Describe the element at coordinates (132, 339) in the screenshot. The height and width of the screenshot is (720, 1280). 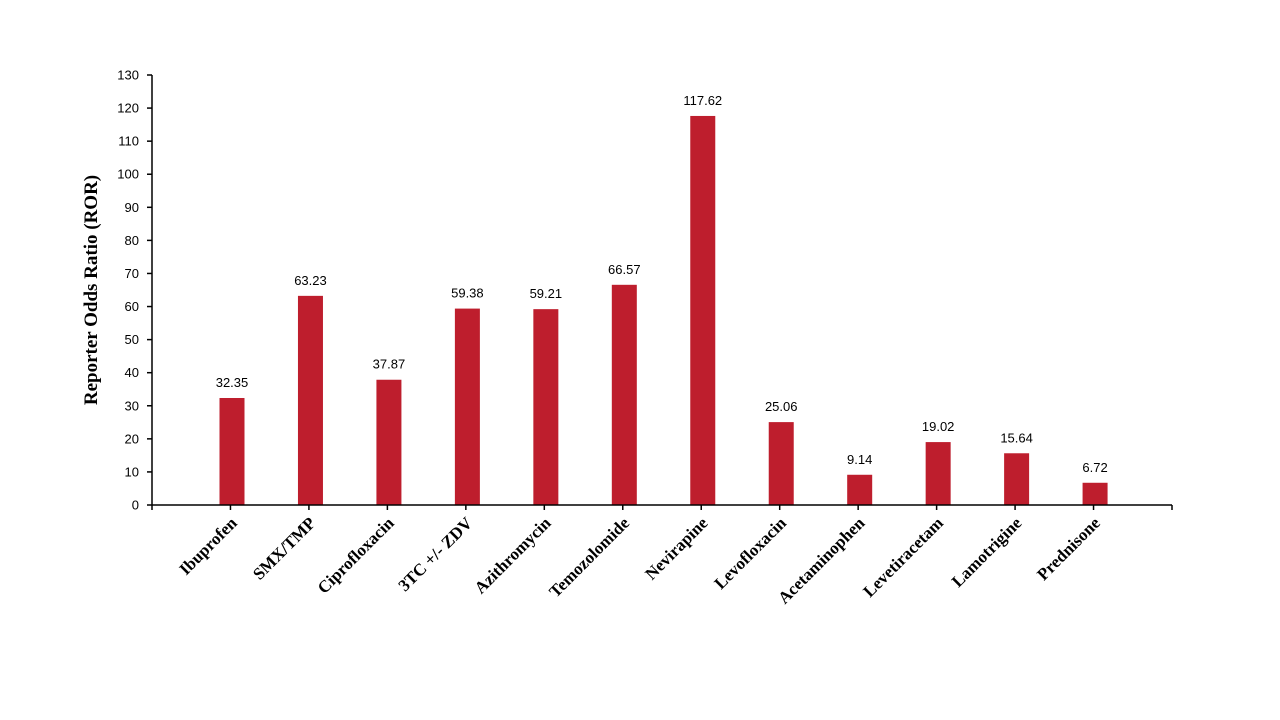
I see `y-tick-label: 50` at that location.